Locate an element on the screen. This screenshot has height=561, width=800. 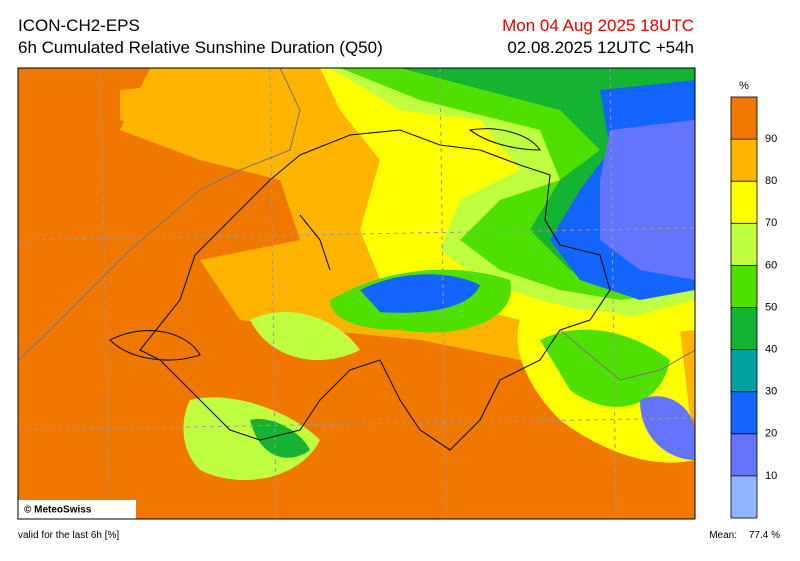
colorbar-tick-label: 50 is located at coordinates (771, 307).